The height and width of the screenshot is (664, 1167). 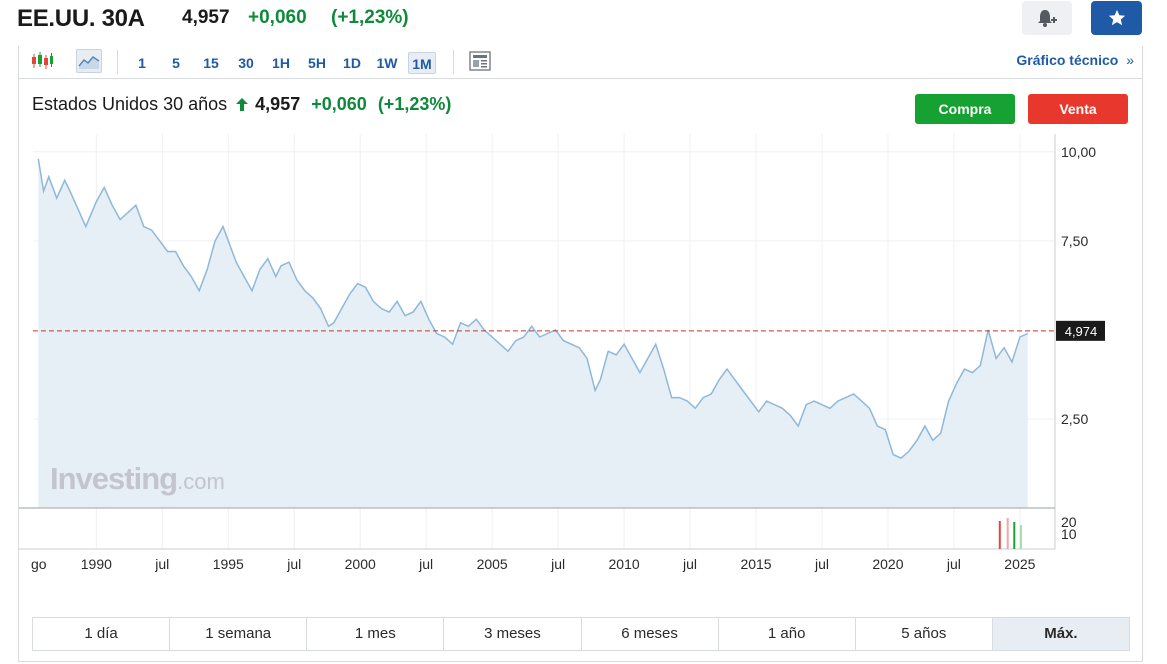 I want to click on interval-30: 30, so click(x=246, y=63).